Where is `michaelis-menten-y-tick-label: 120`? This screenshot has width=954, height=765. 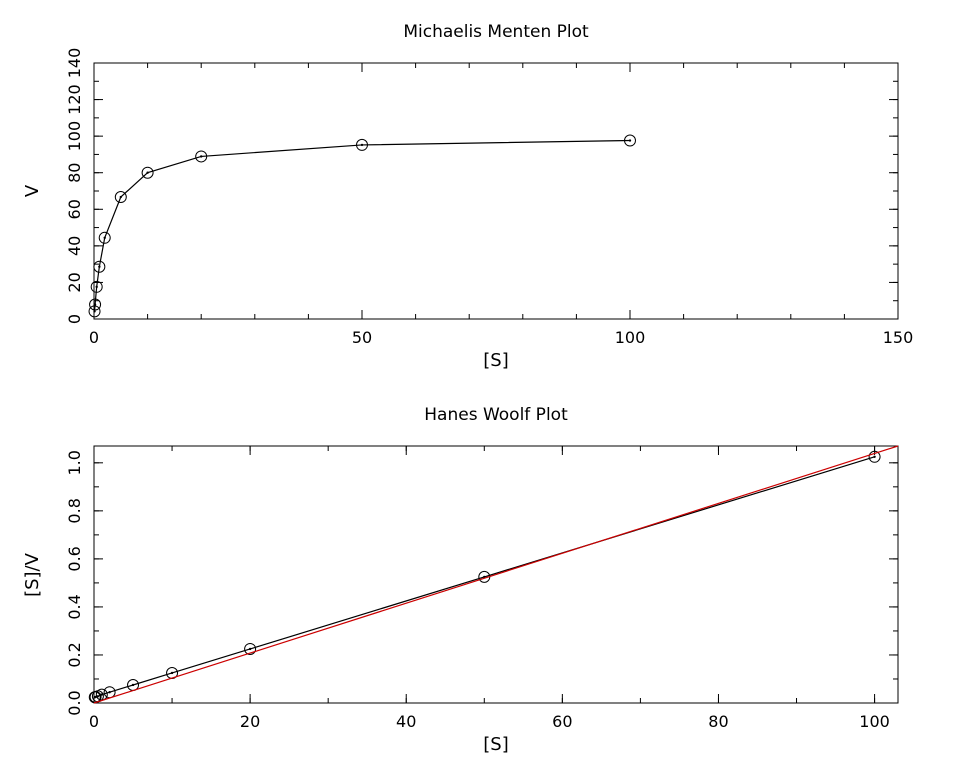 michaelis-menten-y-tick-label: 120 is located at coordinates (74, 99).